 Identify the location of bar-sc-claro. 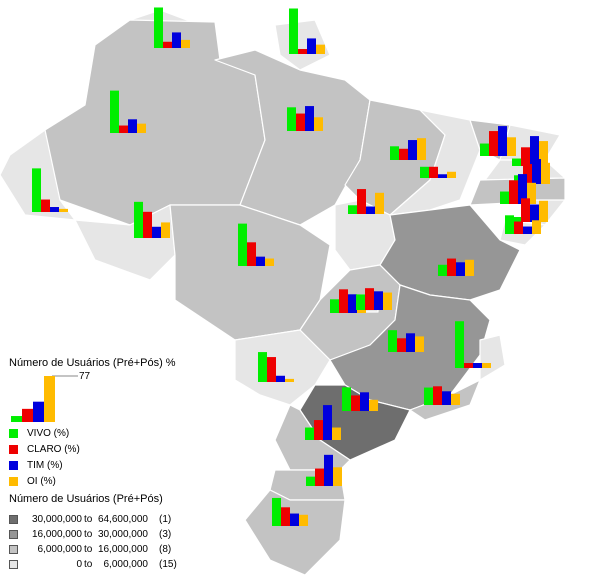
(319, 477).